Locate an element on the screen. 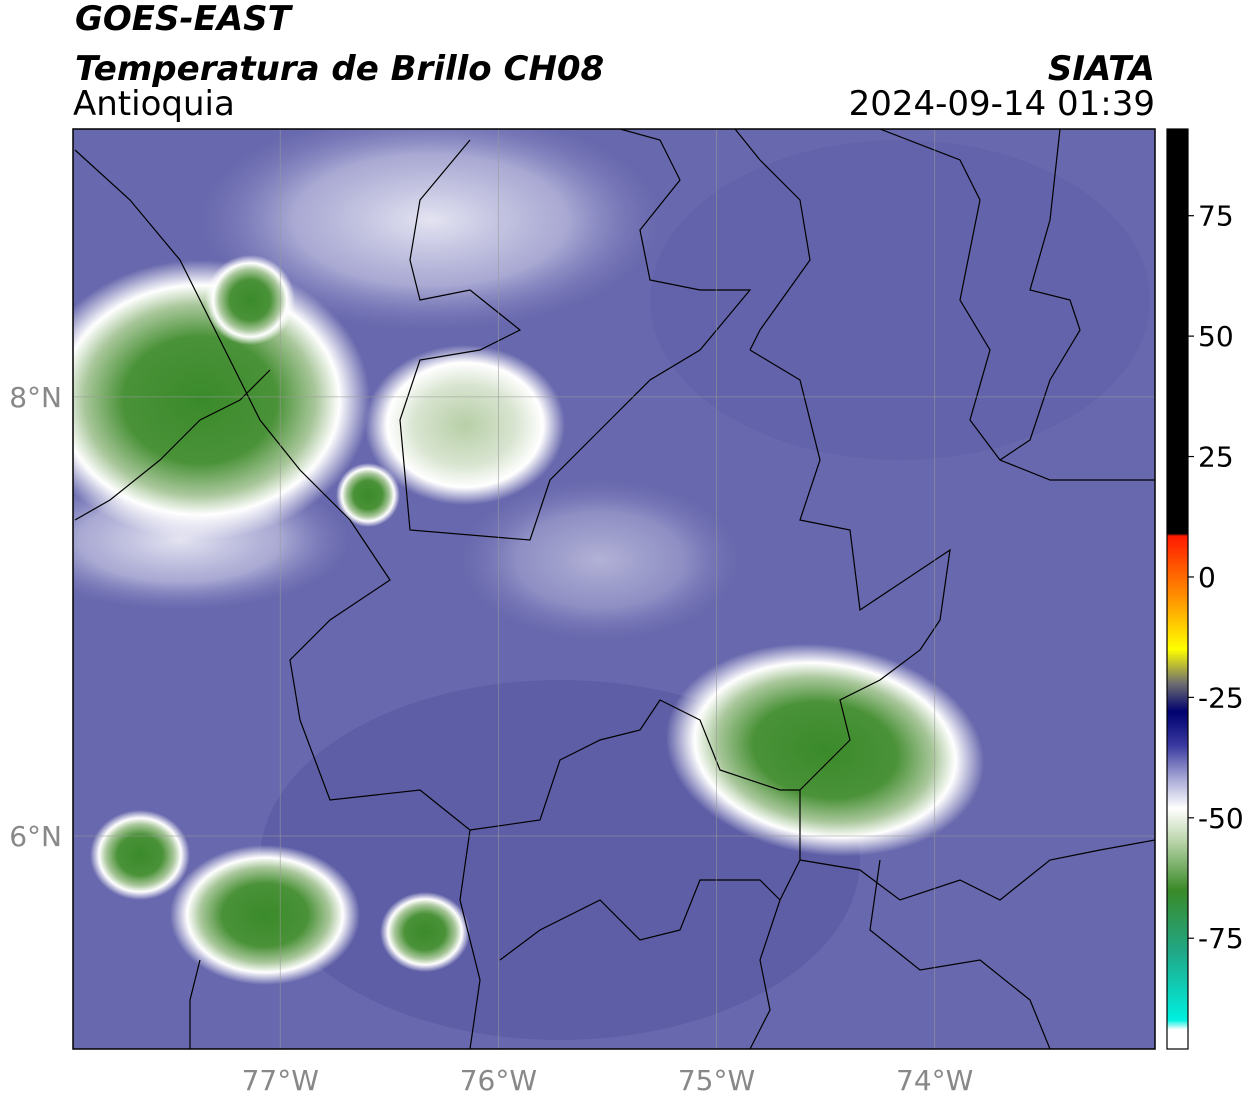 The height and width of the screenshot is (1099, 1252). source: SIATA is located at coordinates (1101, 69).